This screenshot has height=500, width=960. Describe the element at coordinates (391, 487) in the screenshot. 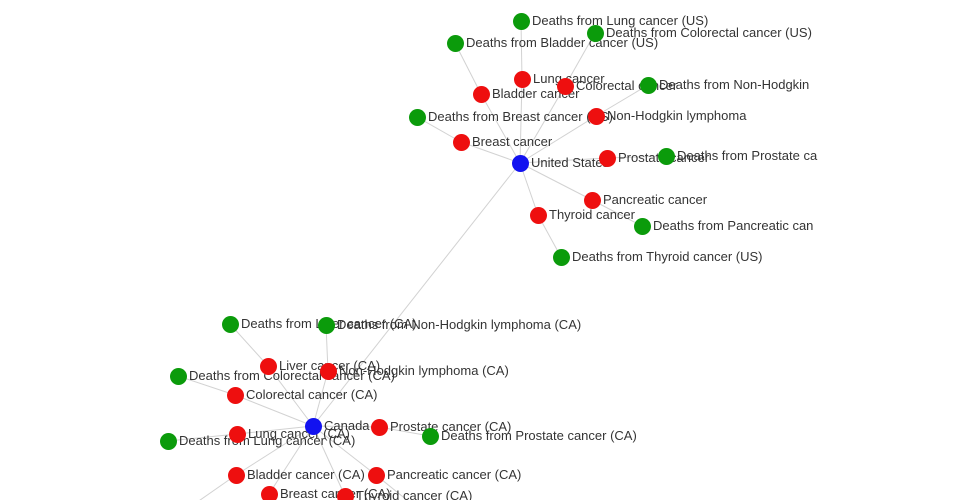

I see `edge-pancreatic_ca-s_pancreatic_ca` at that location.